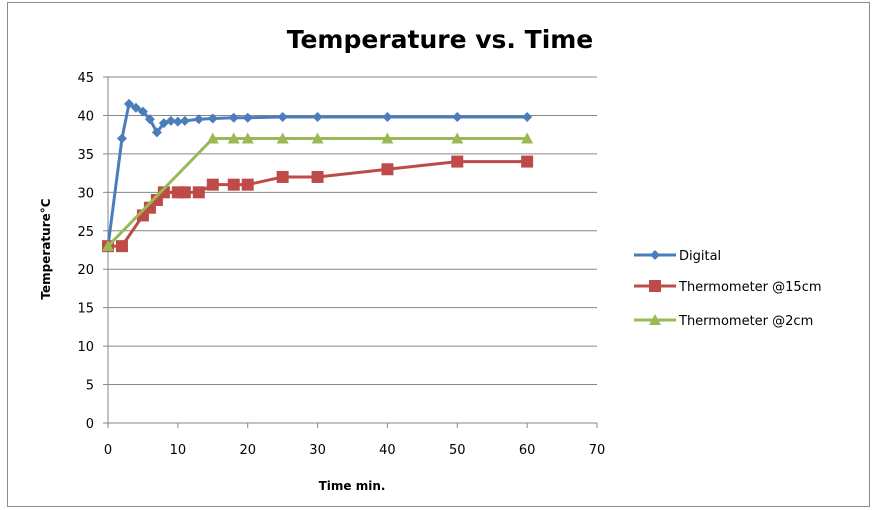  I want to click on y-tick-label-2: 10, so click(85, 347).